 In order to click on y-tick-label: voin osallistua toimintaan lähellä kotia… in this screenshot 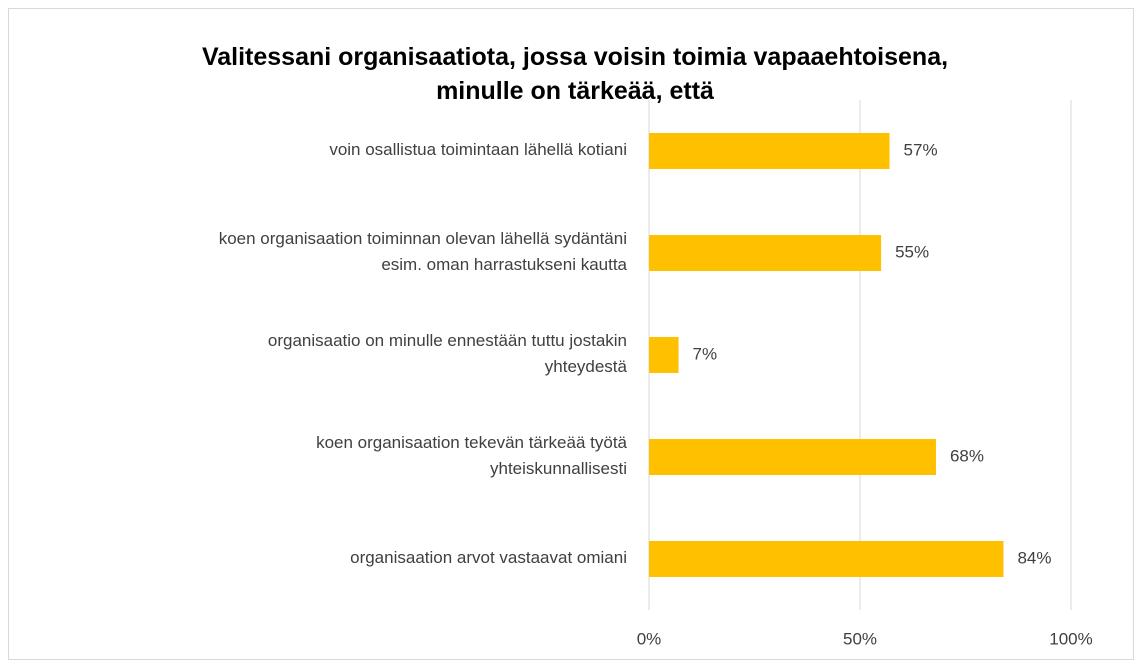, I will do `click(478, 149)`.